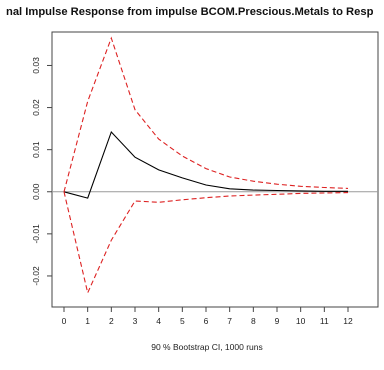 The image size is (384, 370). Describe the element at coordinates (348, 321) in the screenshot. I see `x-tick-label: 12` at that location.